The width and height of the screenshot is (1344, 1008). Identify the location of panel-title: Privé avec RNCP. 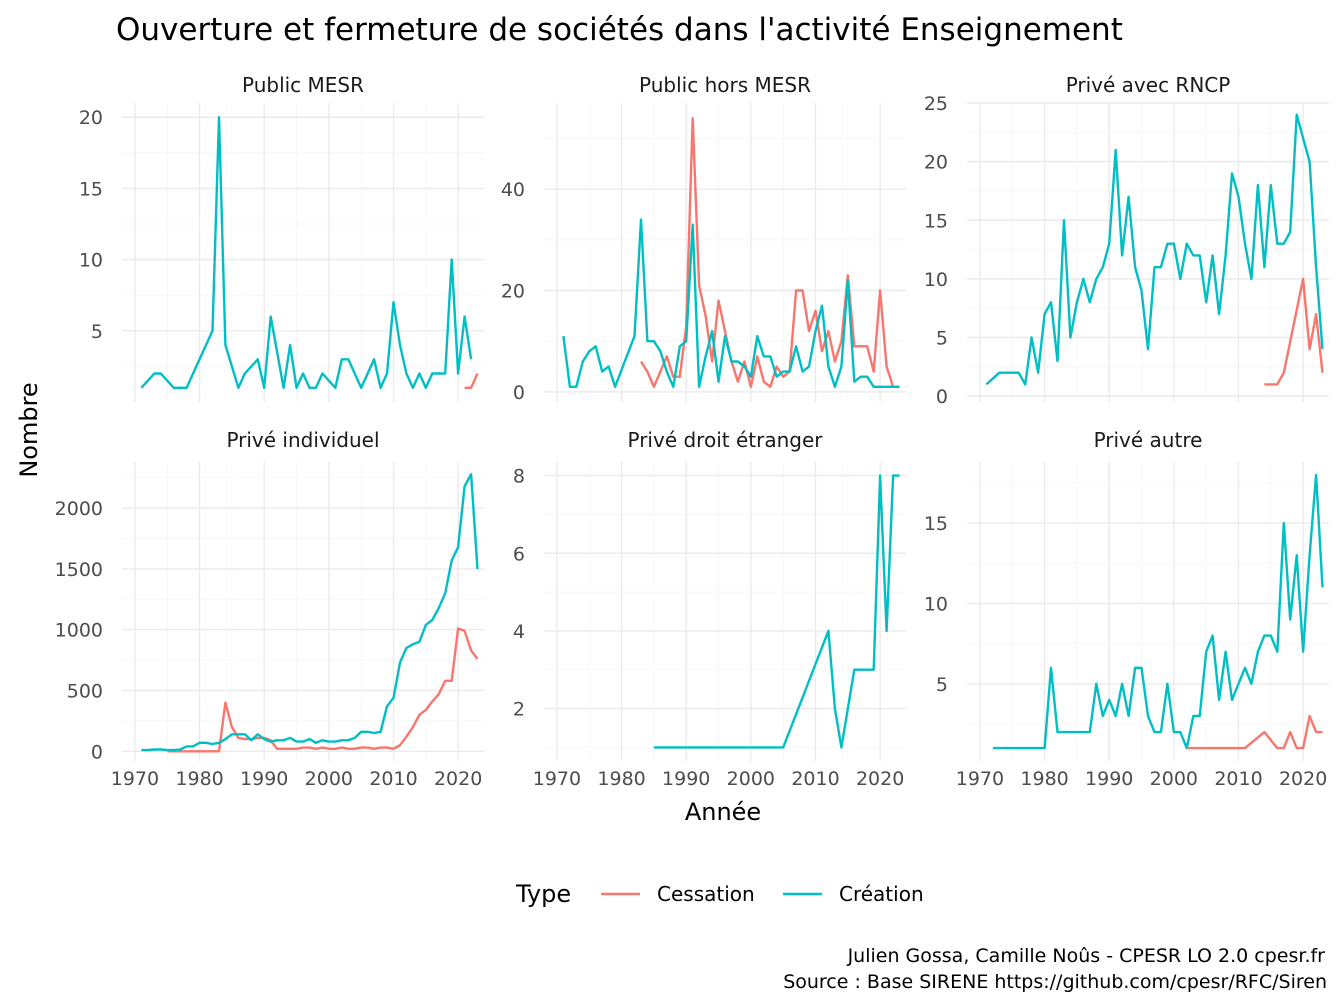
(1148, 85).